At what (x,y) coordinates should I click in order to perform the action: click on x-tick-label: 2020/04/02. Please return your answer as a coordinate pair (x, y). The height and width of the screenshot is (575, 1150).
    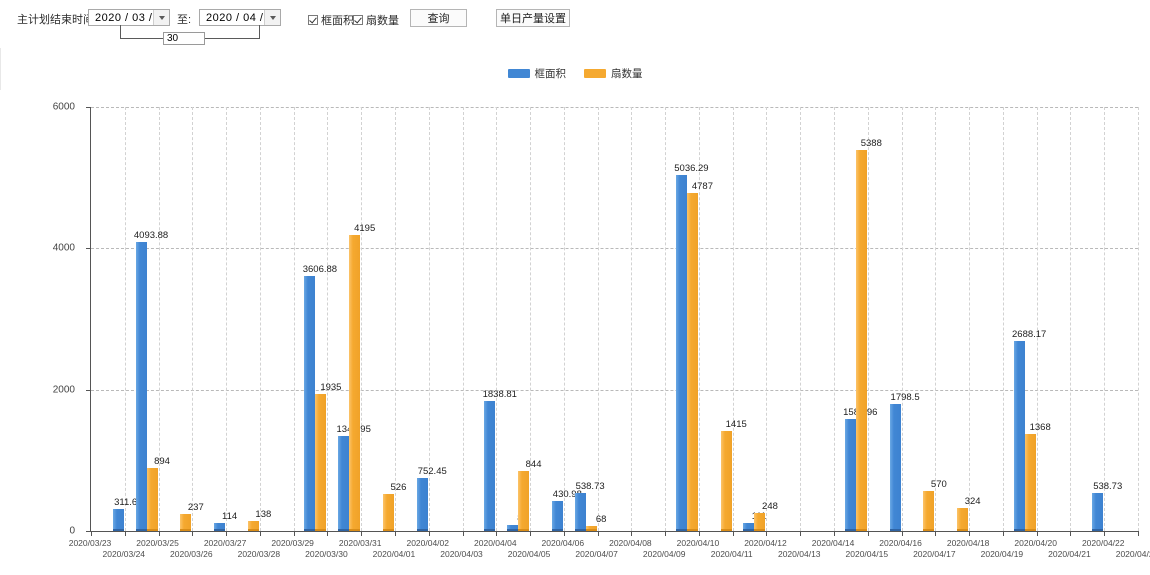
    Looking at the image, I should click on (428, 543).